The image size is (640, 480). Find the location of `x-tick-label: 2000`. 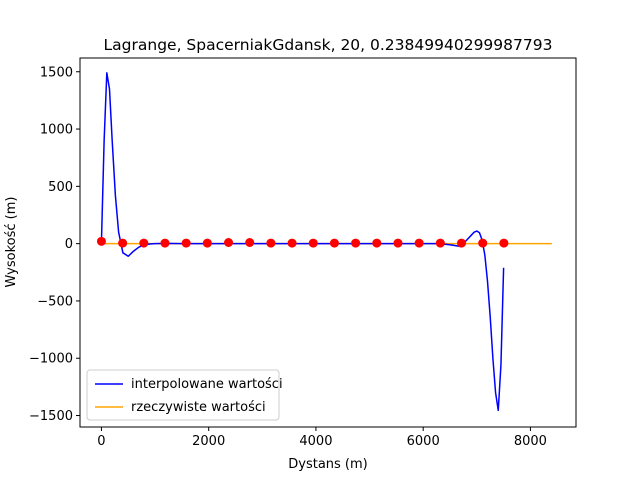

x-tick-label: 2000 is located at coordinates (208, 441).